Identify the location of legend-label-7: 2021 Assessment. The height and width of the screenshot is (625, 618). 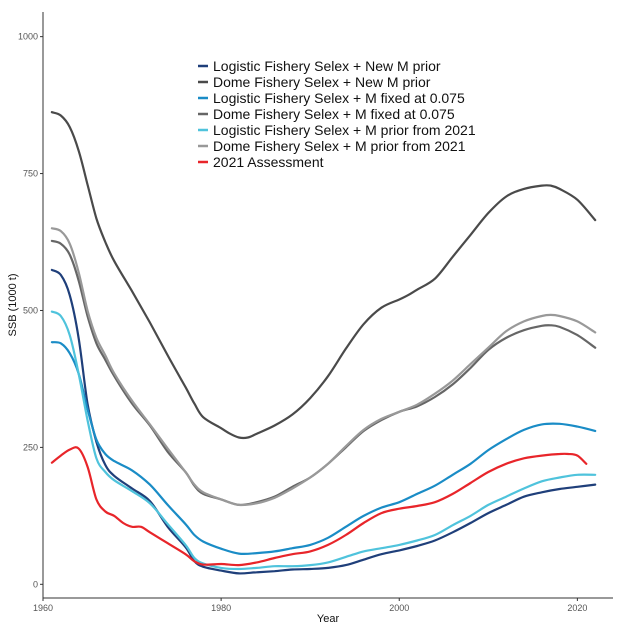
(268, 162).